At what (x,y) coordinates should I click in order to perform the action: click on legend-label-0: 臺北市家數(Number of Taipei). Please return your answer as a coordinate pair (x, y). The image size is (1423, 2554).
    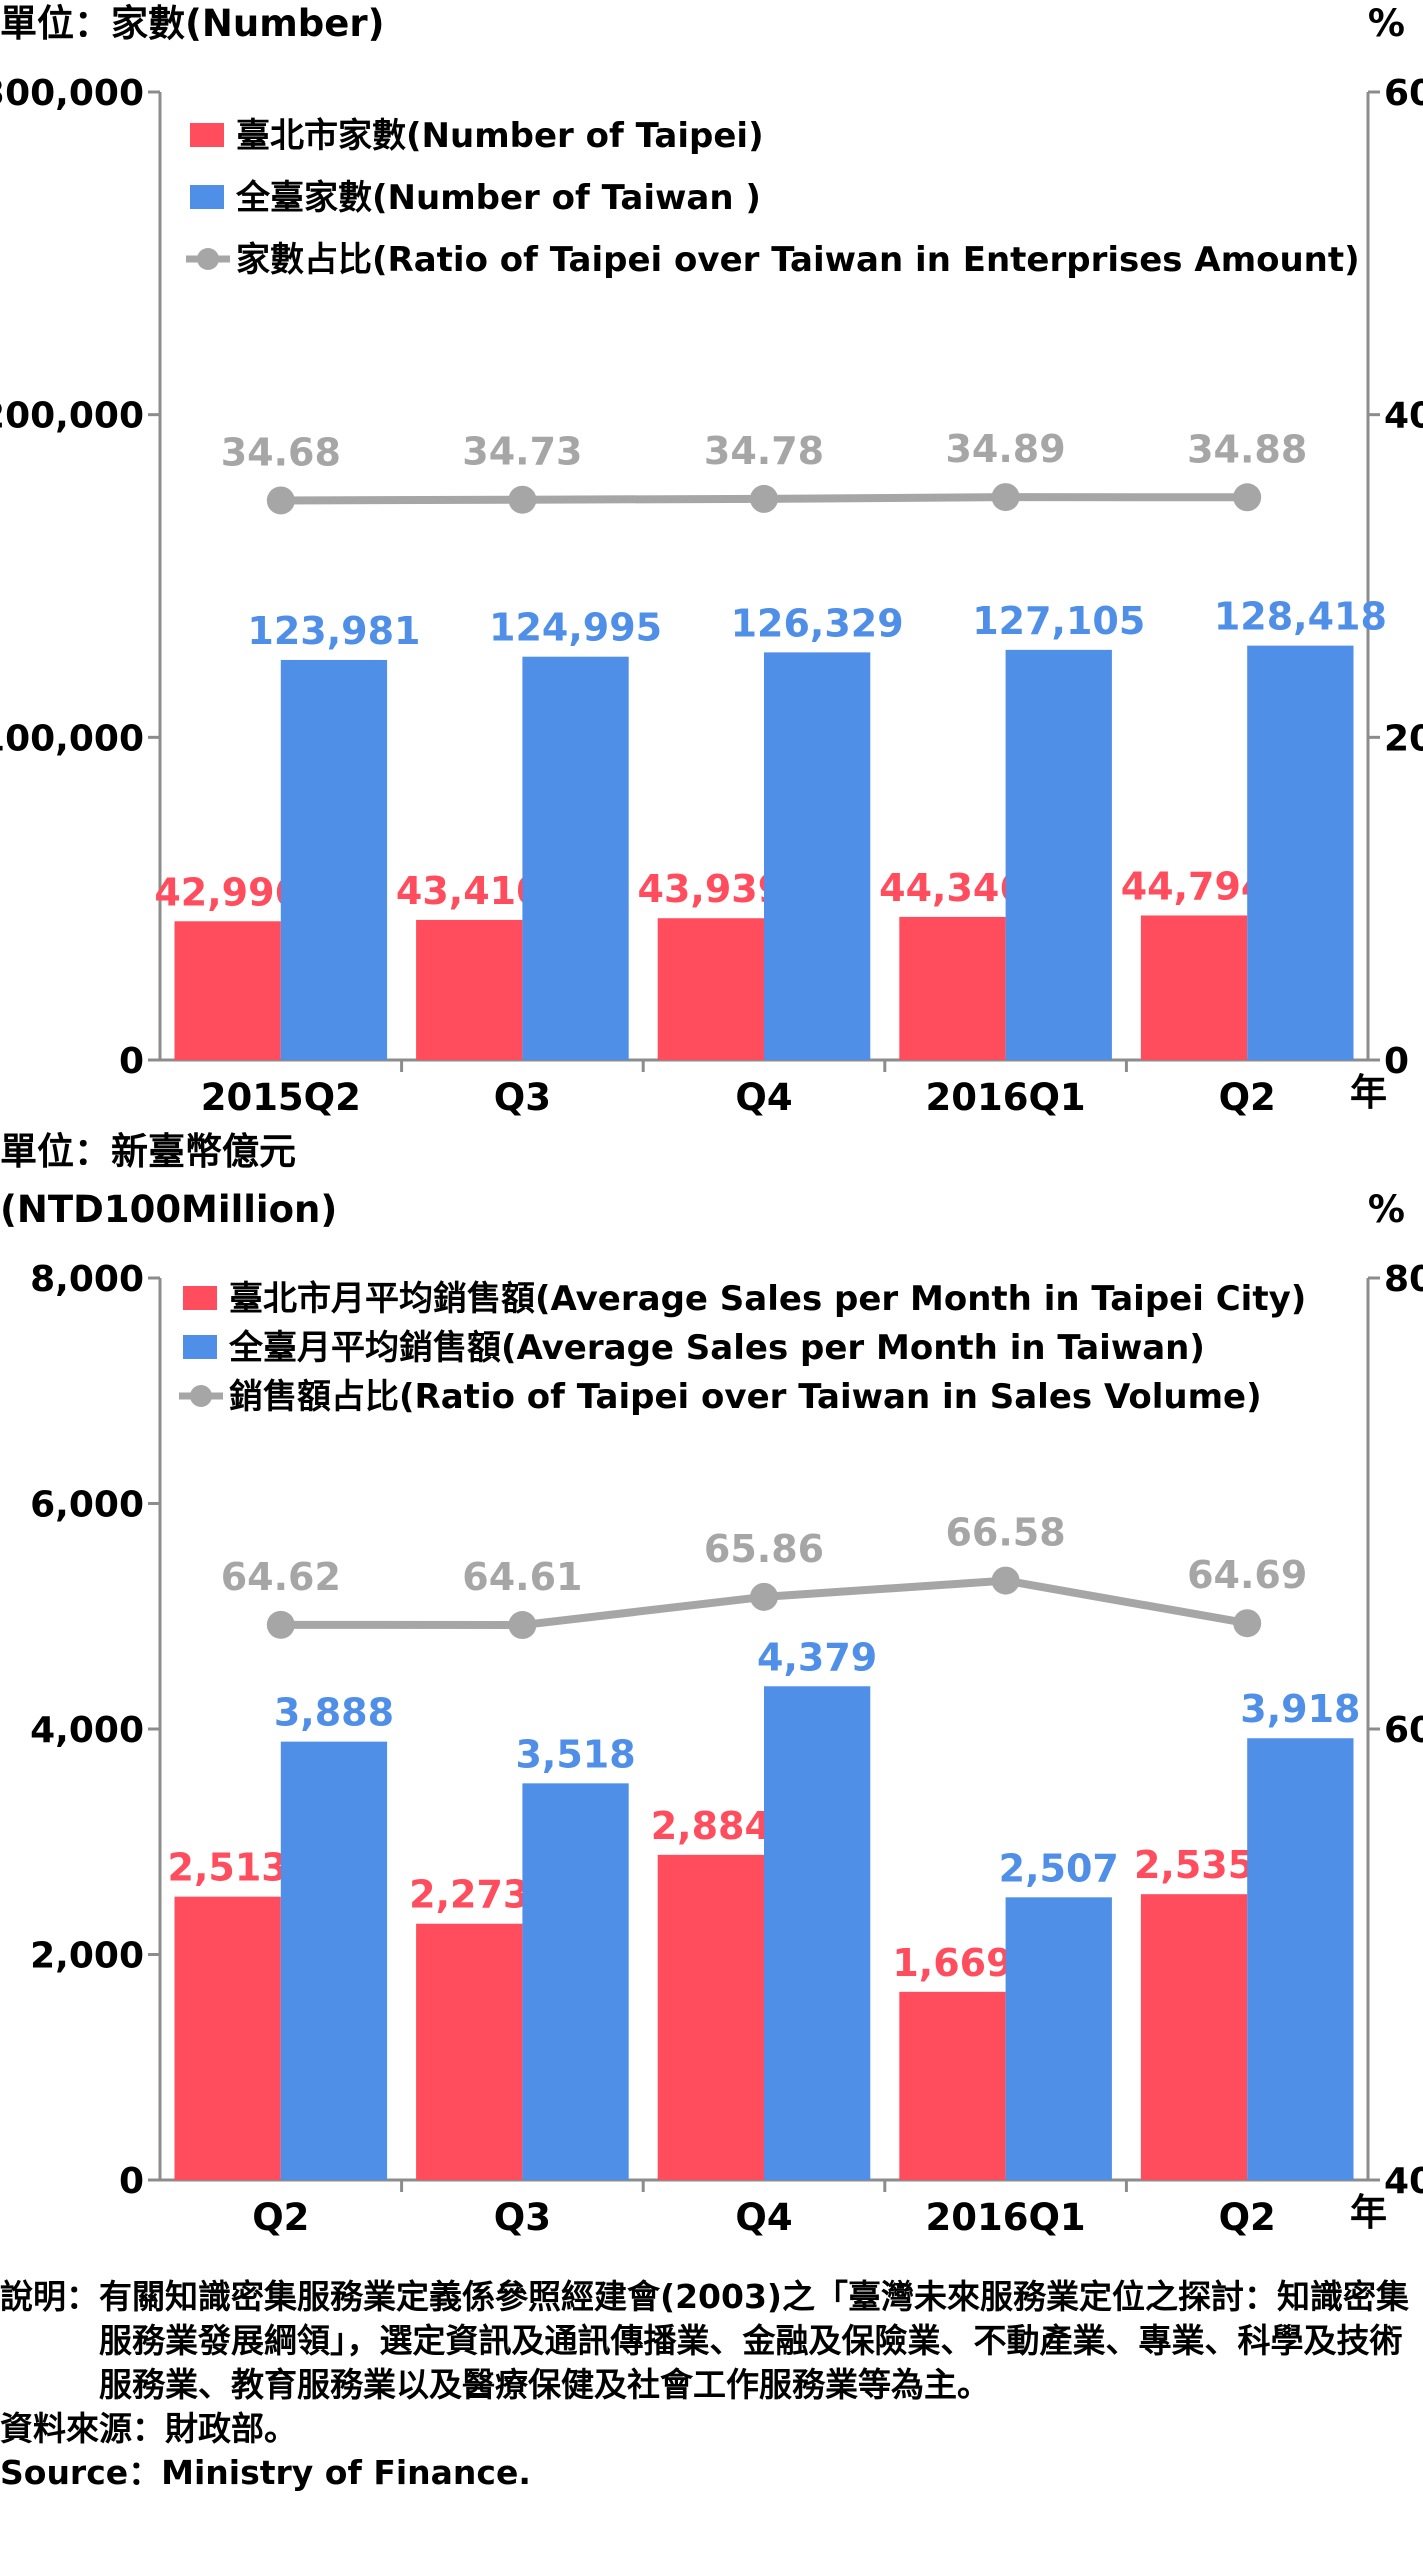
    Looking at the image, I should click on (500, 136).